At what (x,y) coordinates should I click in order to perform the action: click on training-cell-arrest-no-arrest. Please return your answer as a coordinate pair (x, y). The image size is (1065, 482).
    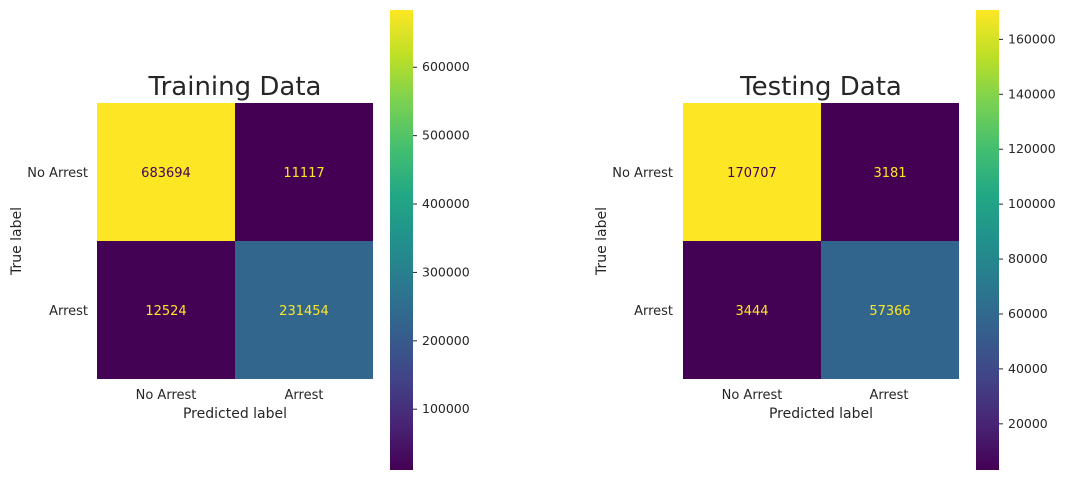
    Looking at the image, I should click on (166, 310).